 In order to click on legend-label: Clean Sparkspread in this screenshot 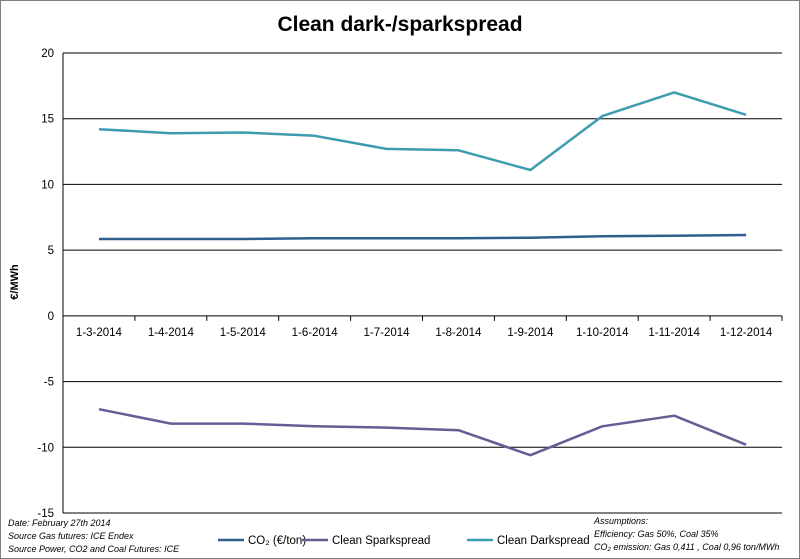, I will do `click(381, 541)`.